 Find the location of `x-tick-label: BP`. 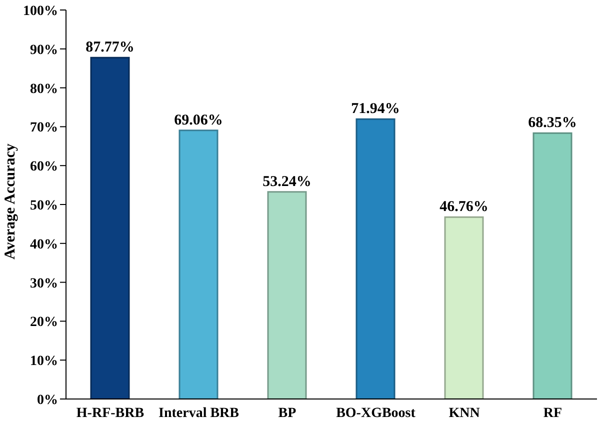

x-tick-label: BP is located at coordinates (287, 413).